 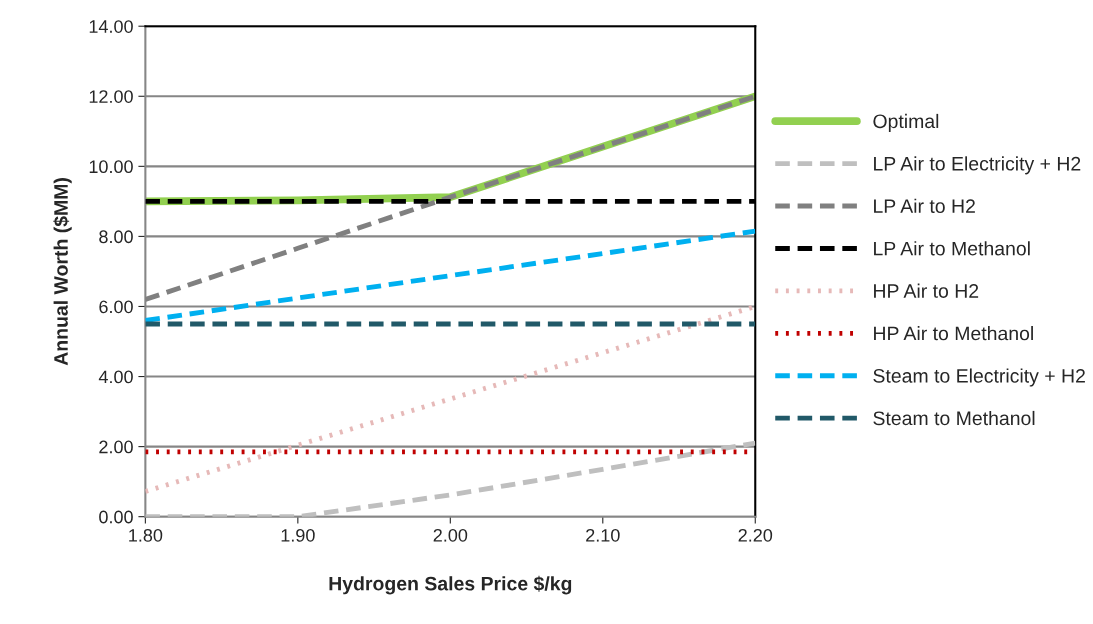 I want to click on legend-label: Optimal, so click(x=906, y=122).